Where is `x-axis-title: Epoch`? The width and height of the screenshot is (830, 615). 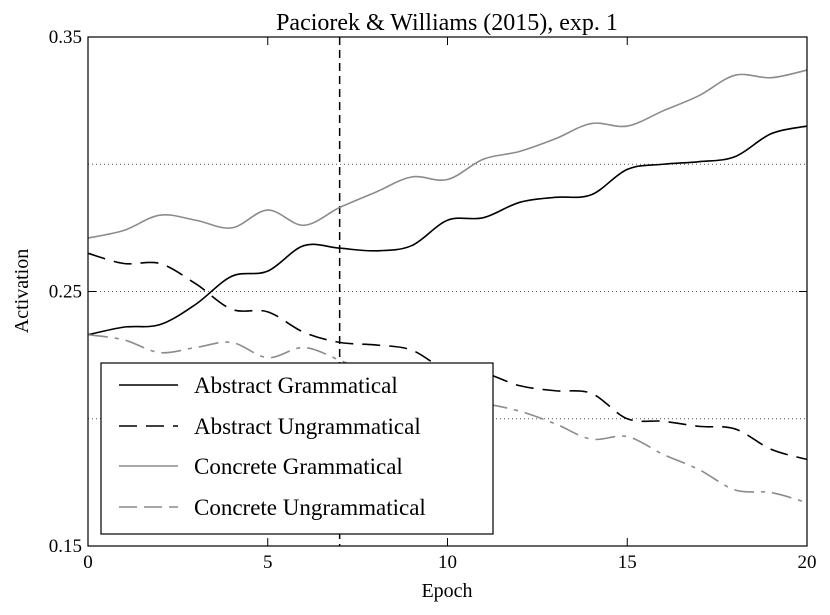
x-axis-title: Epoch is located at coordinates (446, 591).